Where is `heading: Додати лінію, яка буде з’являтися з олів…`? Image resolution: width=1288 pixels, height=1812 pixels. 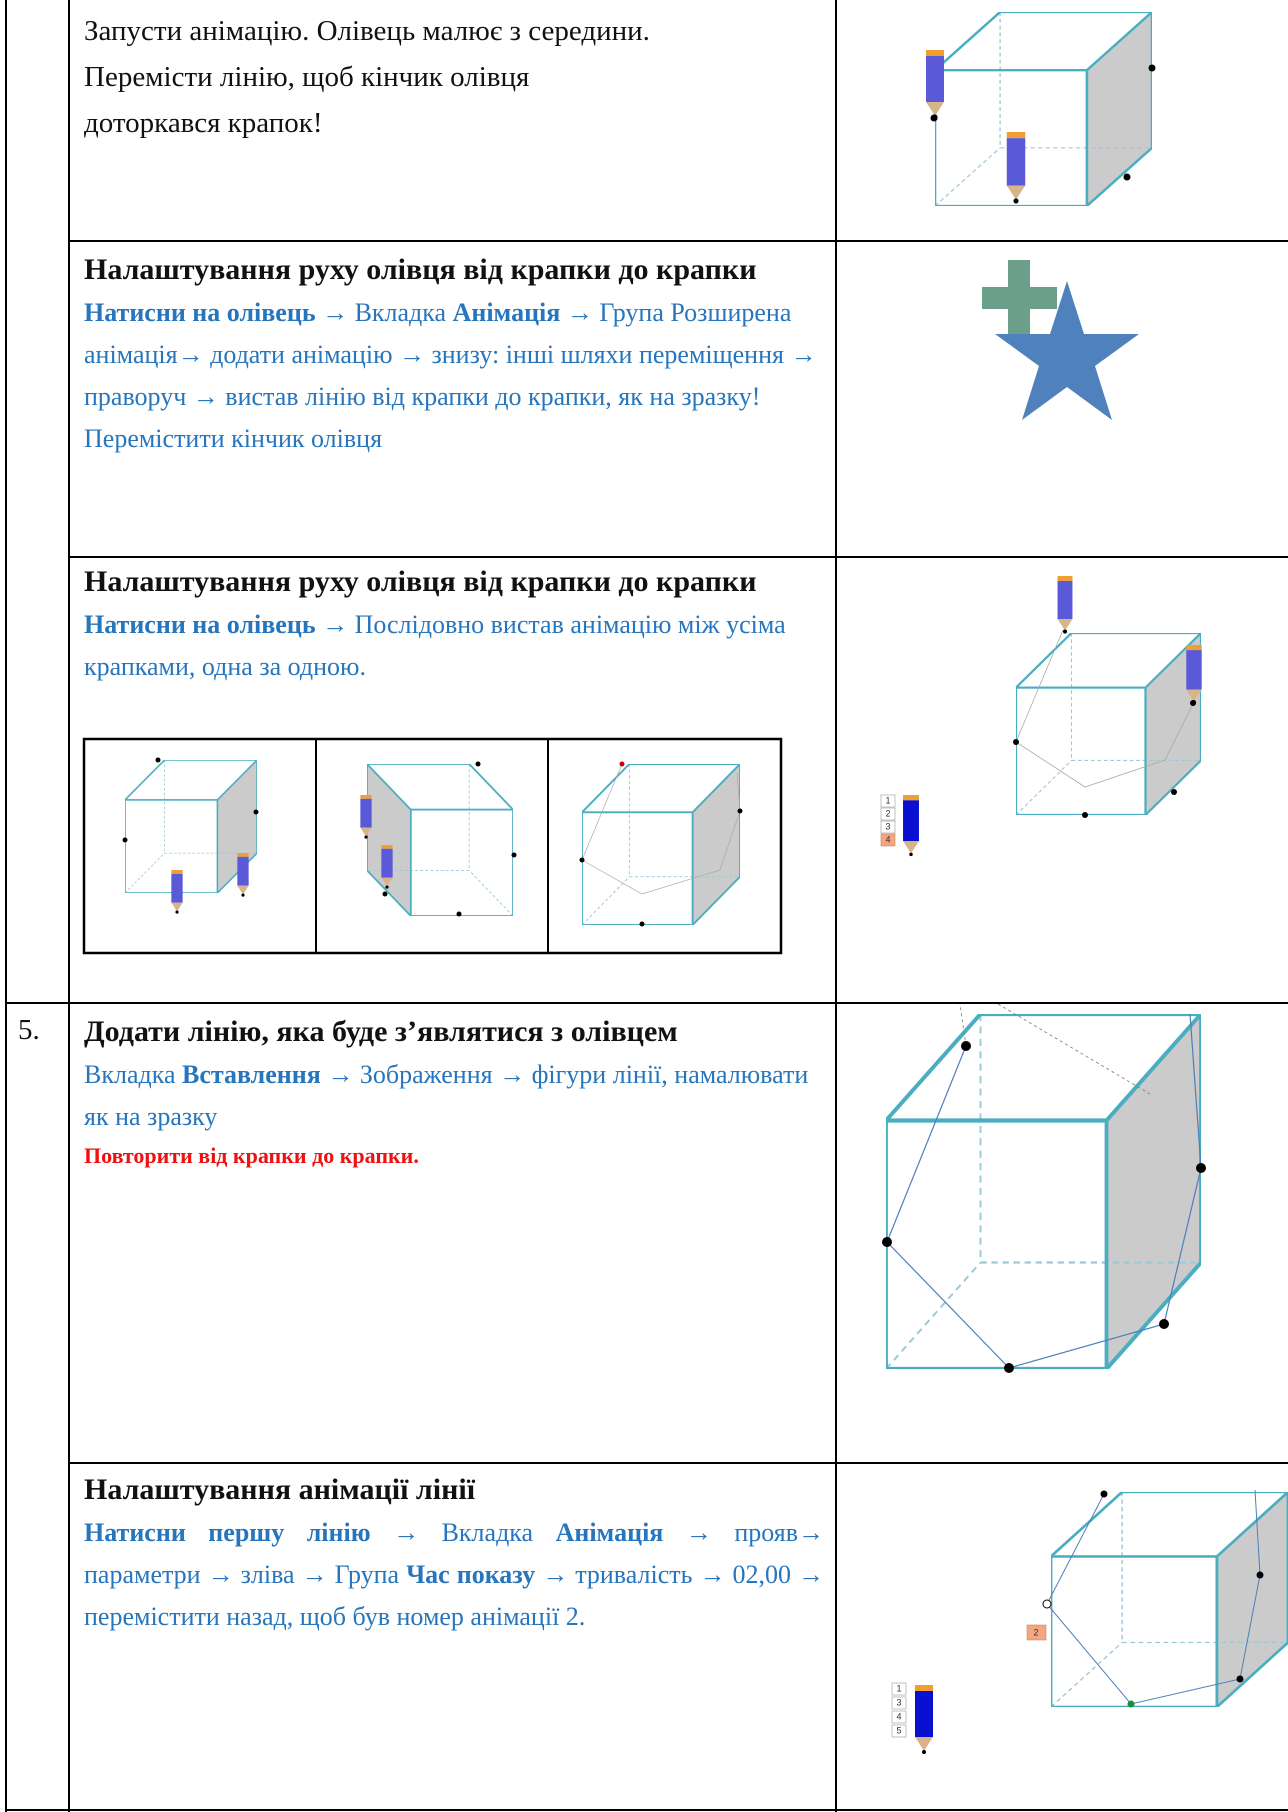 heading: Додати лінію, яка буде з’являтися з олів… is located at coordinates (381, 1031).